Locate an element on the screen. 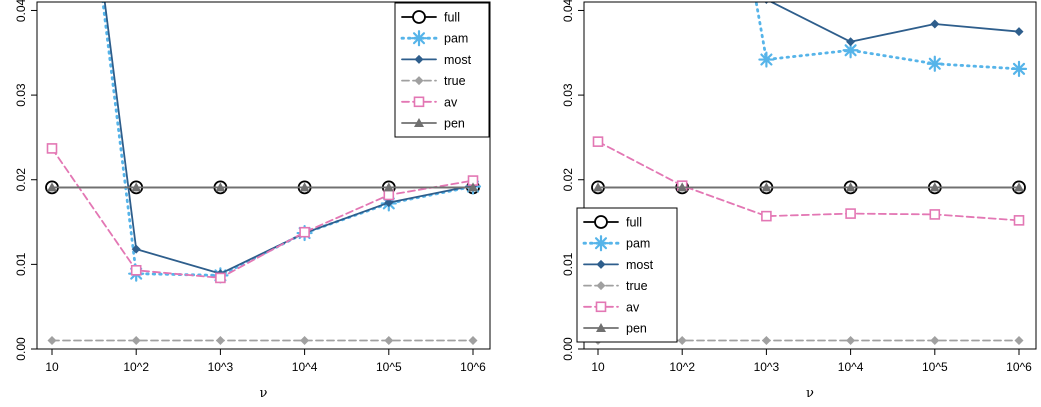 The width and height of the screenshot is (1041, 407). x-tick-label: 10^2 is located at coordinates (682, 367).